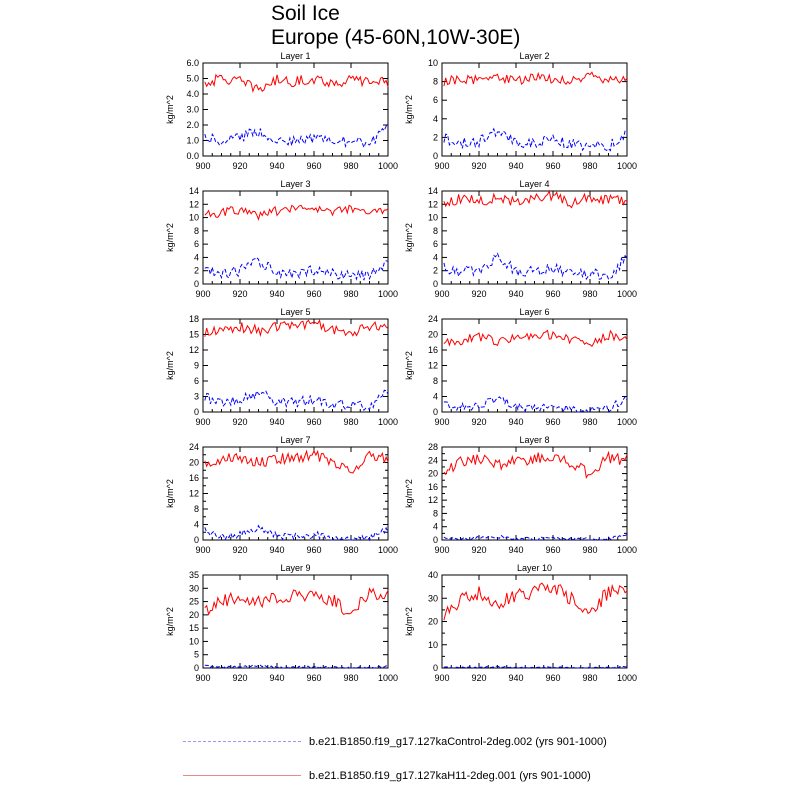 The image size is (800, 800). I want to click on panel-5-series-control, so click(296, 400).